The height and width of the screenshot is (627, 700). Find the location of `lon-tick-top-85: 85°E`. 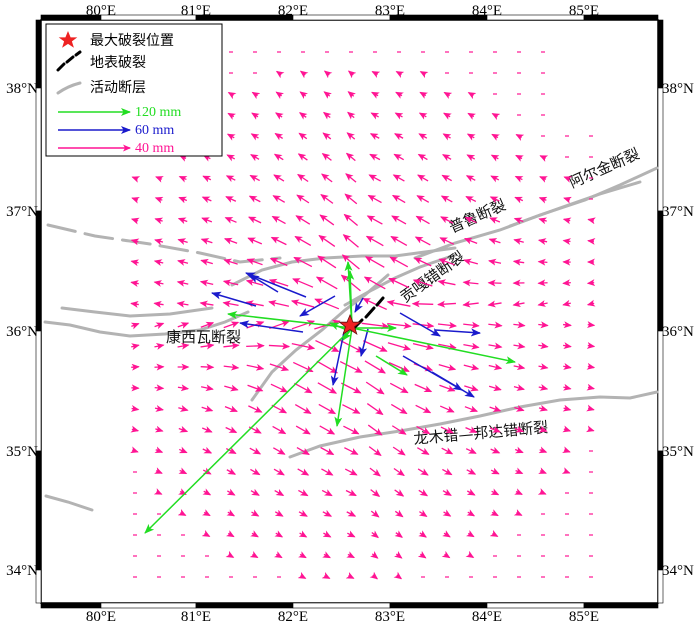

lon-tick-top-85: 85°E is located at coordinates (584, 11).